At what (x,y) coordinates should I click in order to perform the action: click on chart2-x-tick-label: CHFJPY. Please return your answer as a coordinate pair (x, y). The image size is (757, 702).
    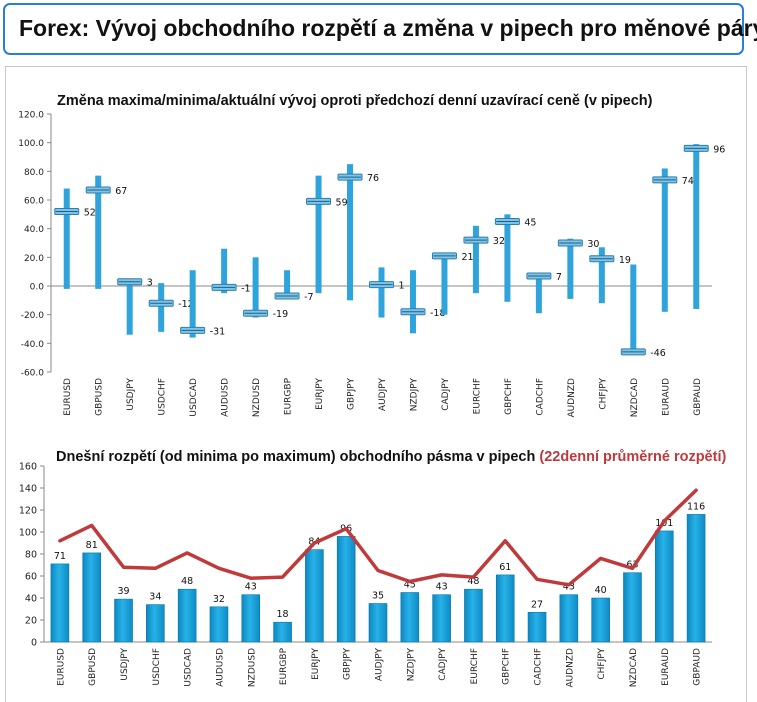
    Looking at the image, I should click on (602, 664).